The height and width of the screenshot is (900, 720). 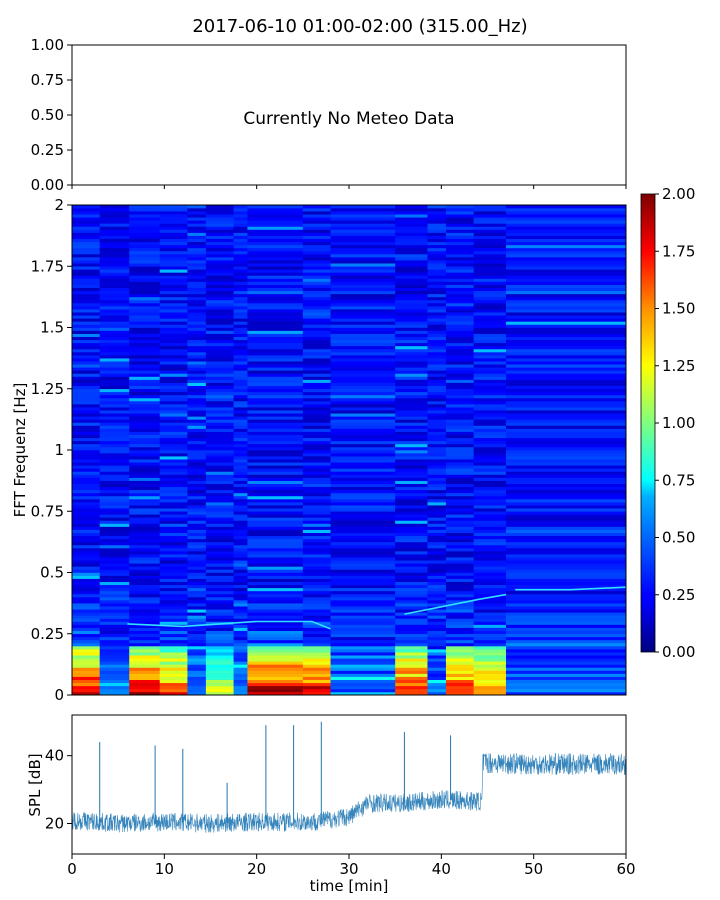 What do you see at coordinates (47, 115) in the screenshot?
I see `y-tick-label: 0.50` at bounding box center [47, 115].